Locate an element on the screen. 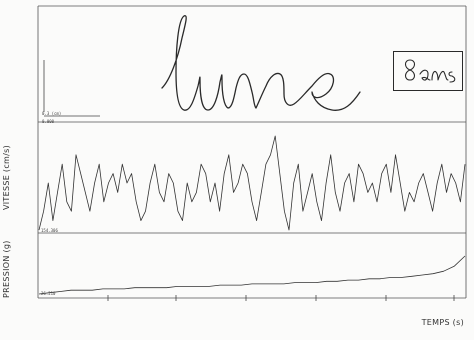 This screenshot has width=474, height=340. vitesse-axis-title: VITESSE (cm/s) is located at coordinates (6, 177).